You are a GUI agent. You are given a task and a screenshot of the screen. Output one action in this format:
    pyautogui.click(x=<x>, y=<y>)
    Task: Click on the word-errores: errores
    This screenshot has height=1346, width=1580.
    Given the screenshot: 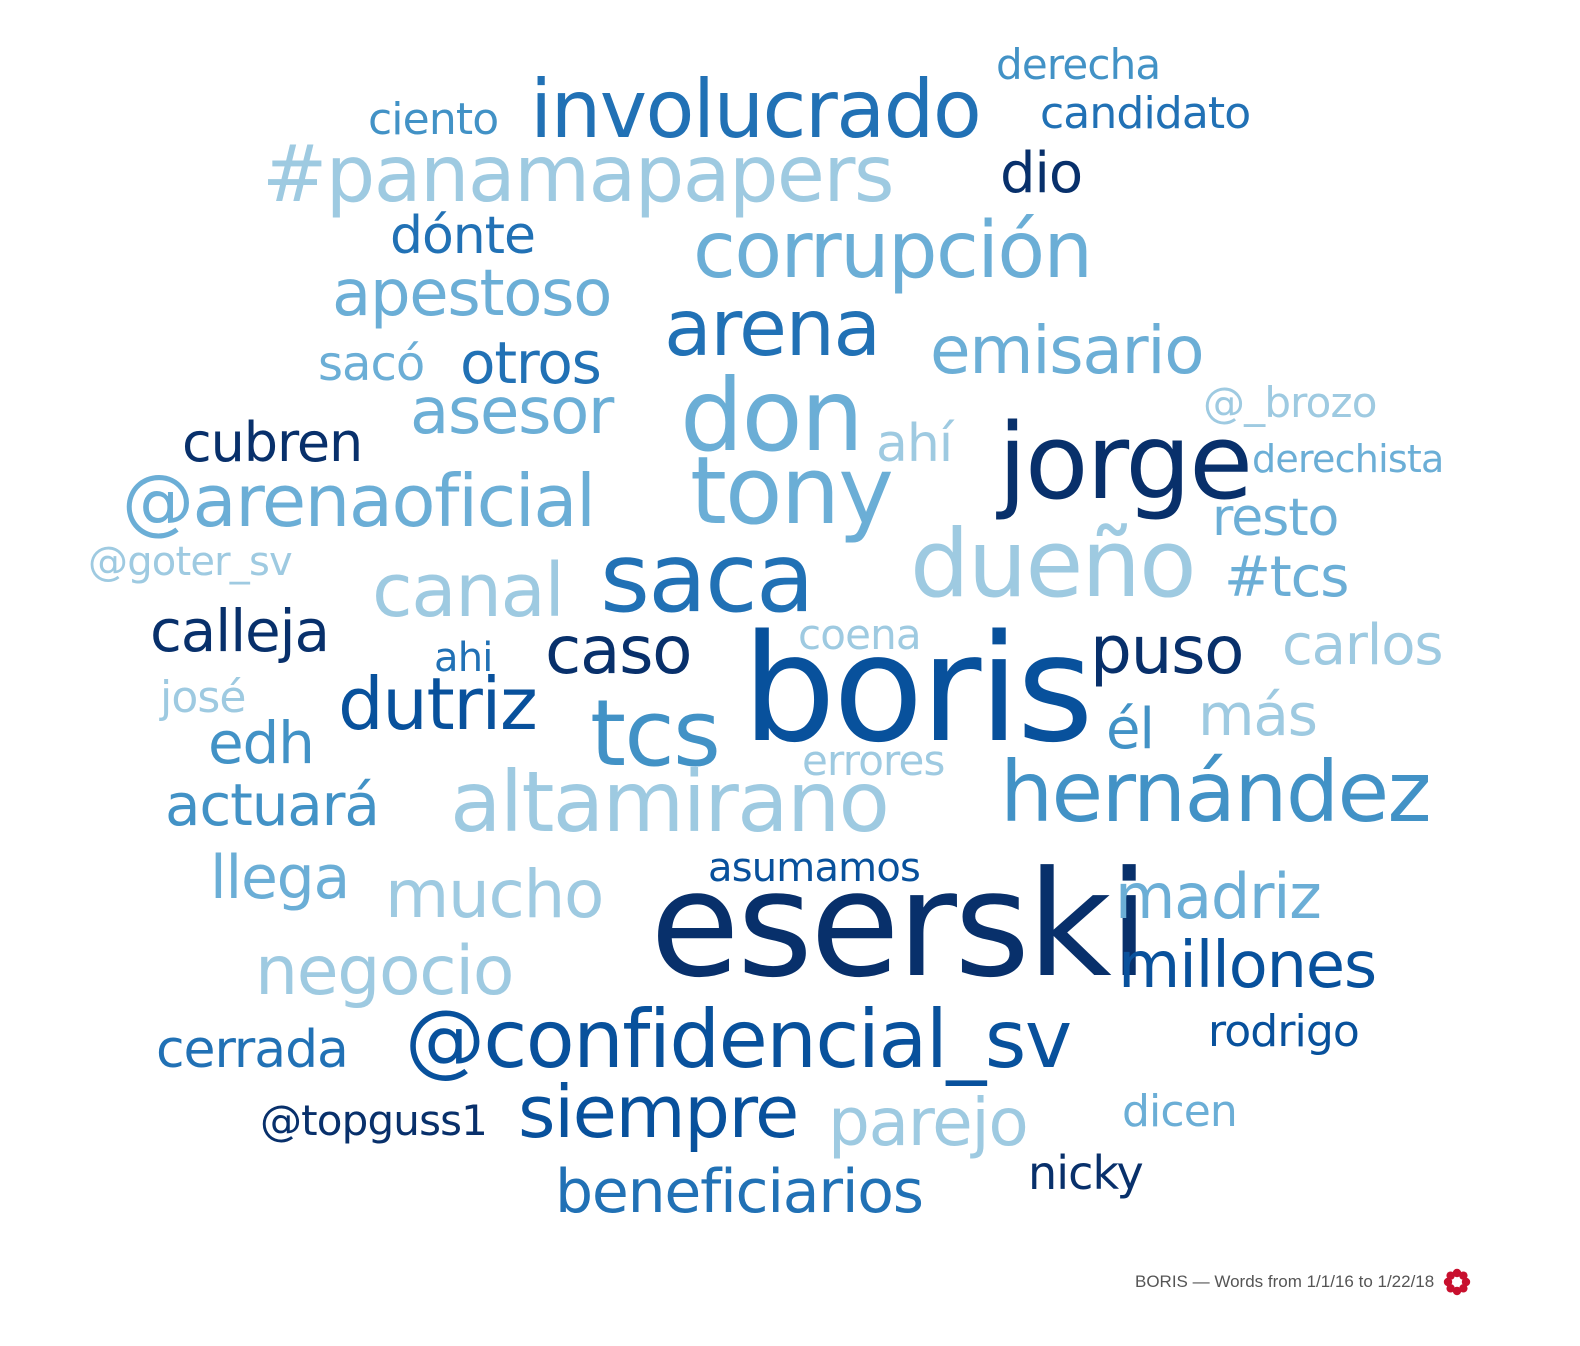 What is the action you would take?
    pyautogui.click(x=873, y=760)
    